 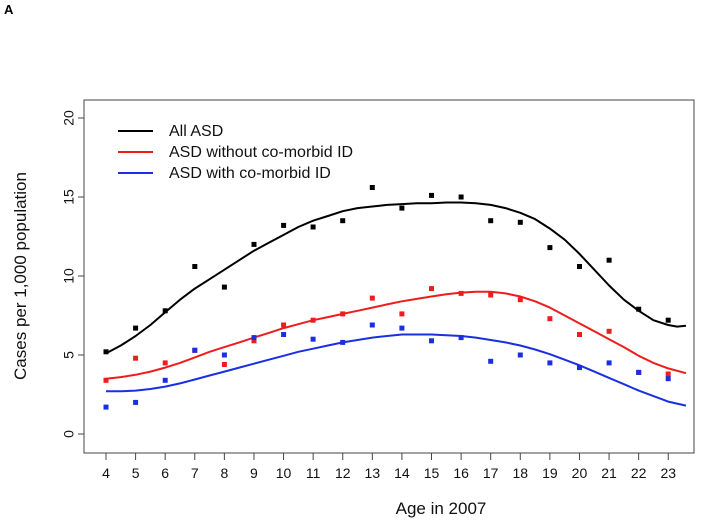 What do you see at coordinates (254, 473) in the screenshot?
I see `x-tick-label: 9` at bounding box center [254, 473].